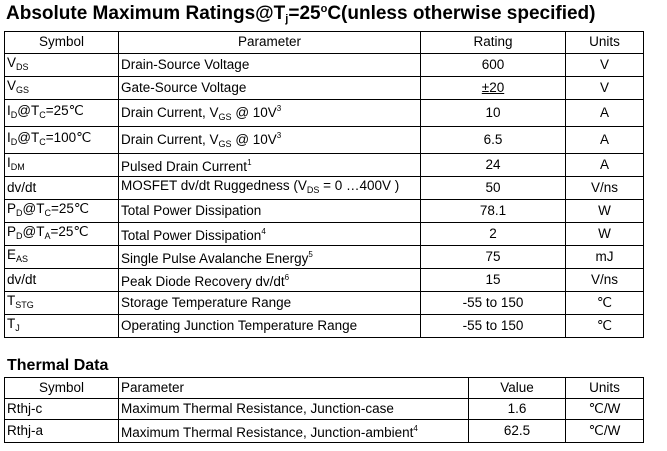 The width and height of the screenshot is (667, 451). Describe the element at coordinates (203, 281) in the screenshot. I see `parameter-text: Peak Diode Recovery dv/dt` at that location.